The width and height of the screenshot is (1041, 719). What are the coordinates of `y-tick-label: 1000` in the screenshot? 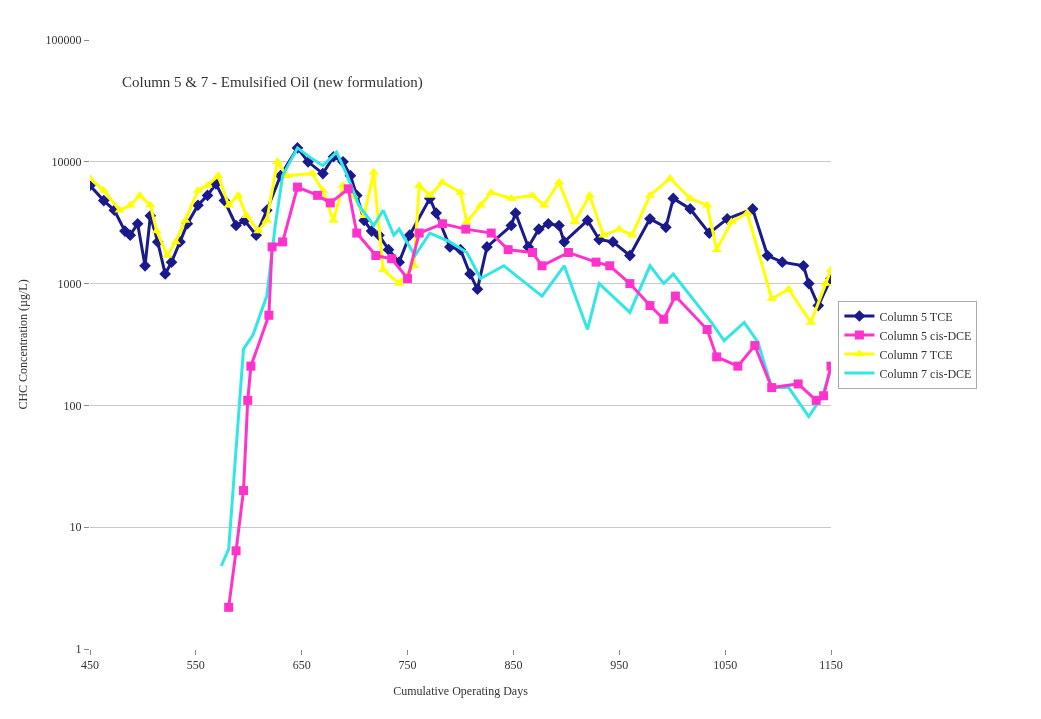 It's located at (69, 283).